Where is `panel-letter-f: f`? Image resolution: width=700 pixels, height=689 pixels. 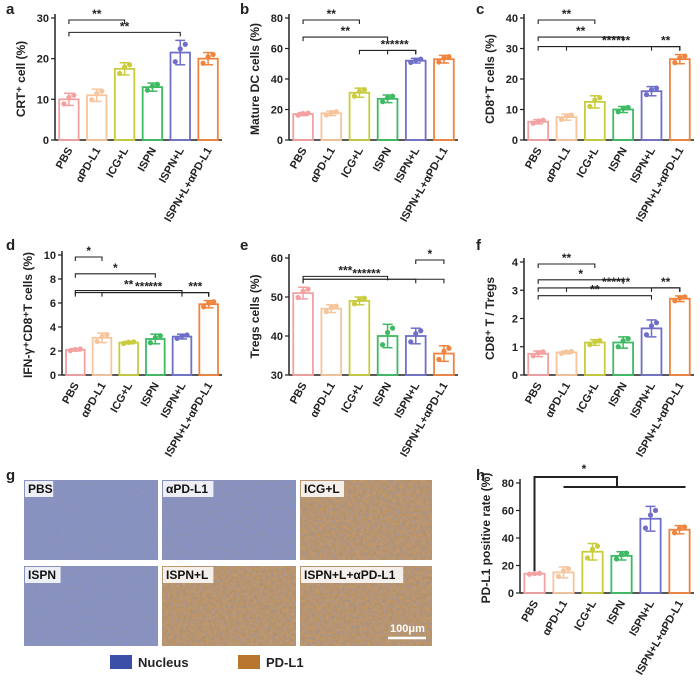 panel-letter-f: f is located at coordinates (479, 245).